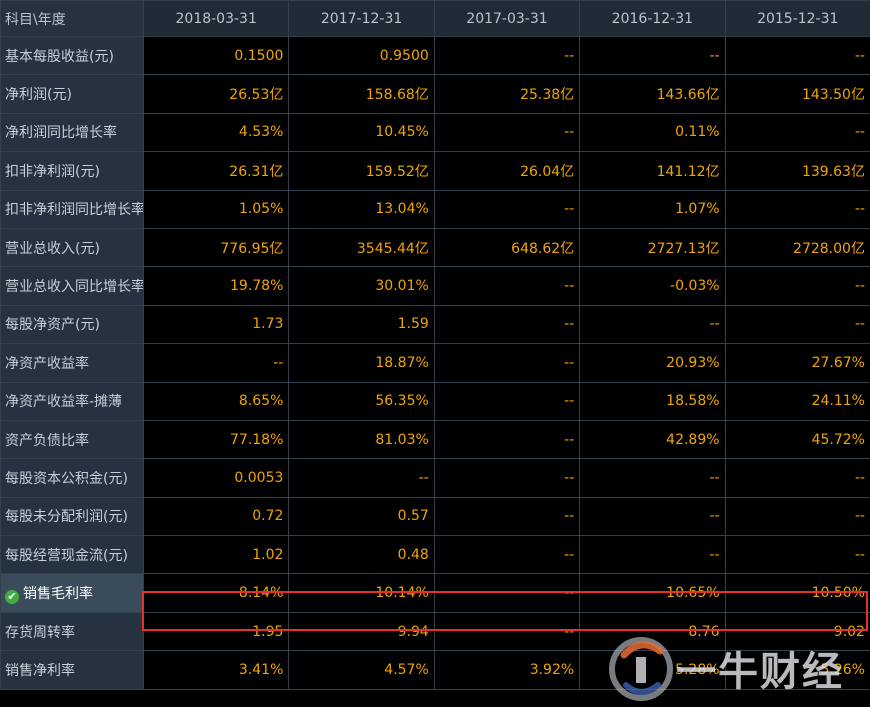 The image size is (870, 707). I want to click on table-cell: 1.02, so click(216, 555).